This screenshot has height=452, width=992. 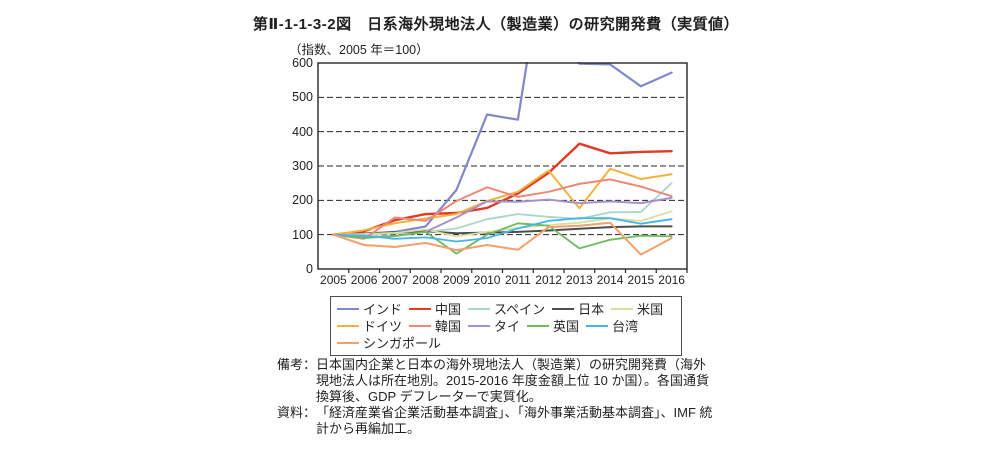 I want to click on legend-item-スペイン: スペイン, so click(x=506, y=308).